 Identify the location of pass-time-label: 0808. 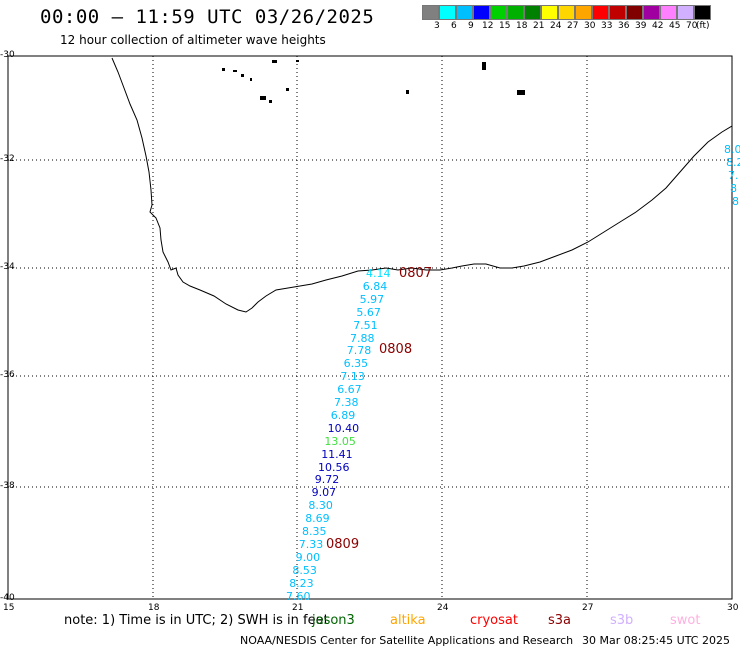
(396, 349).